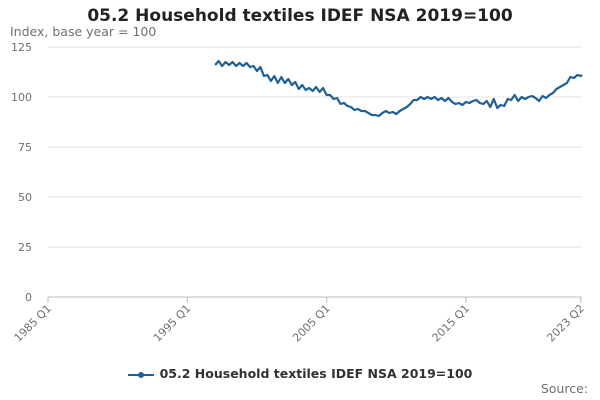 This screenshot has width=600, height=400. I want to click on series-layer, so click(398, 88).